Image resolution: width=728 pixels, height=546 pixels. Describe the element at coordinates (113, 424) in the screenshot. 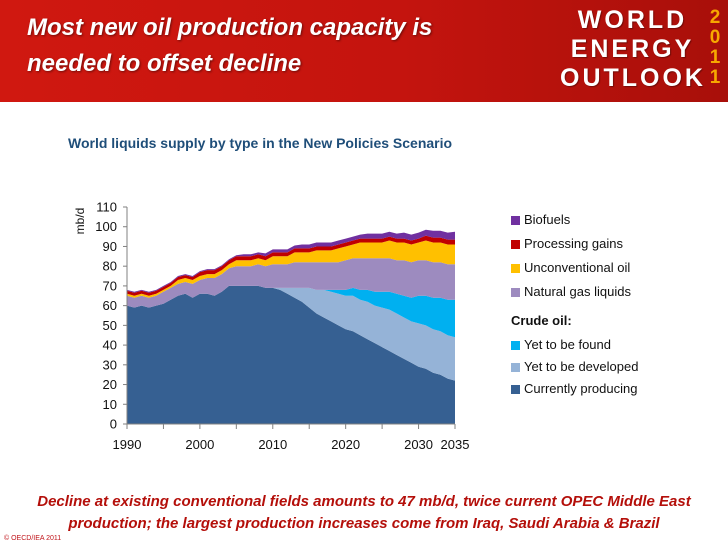

I see `y-tick-label: 0` at that location.